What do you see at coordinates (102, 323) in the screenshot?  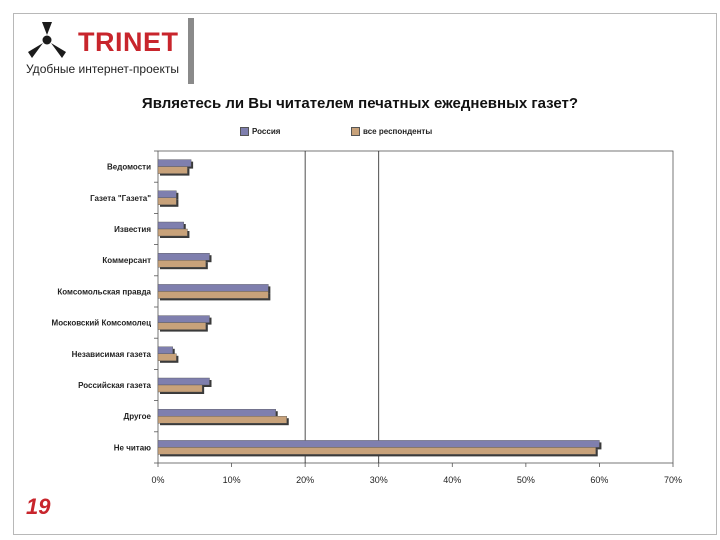 I see `category-label: Московский Комсомолец` at bounding box center [102, 323].